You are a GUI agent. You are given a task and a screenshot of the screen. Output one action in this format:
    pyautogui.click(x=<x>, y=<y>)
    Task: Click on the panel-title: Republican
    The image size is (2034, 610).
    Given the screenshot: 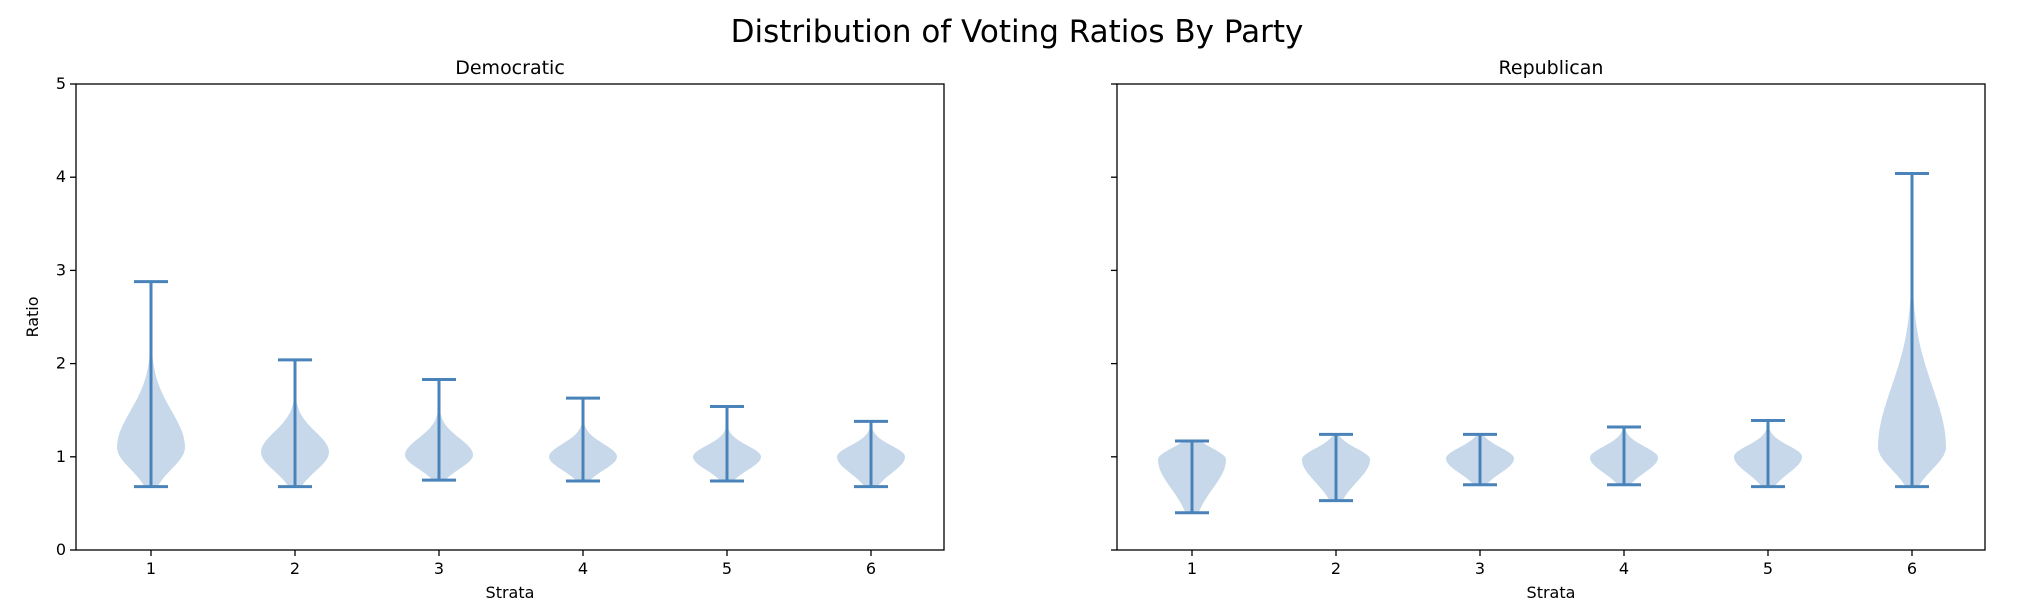 What is the action you would take?
    pyautogui.click(x=1551, y=68)
    